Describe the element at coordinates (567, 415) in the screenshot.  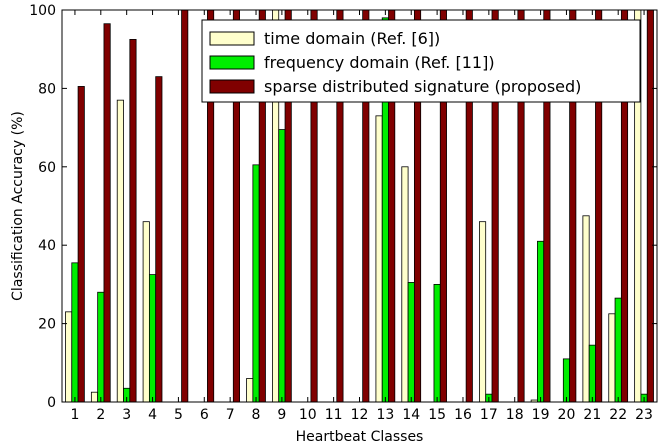
I see `x-tick-label: 20` at that location.